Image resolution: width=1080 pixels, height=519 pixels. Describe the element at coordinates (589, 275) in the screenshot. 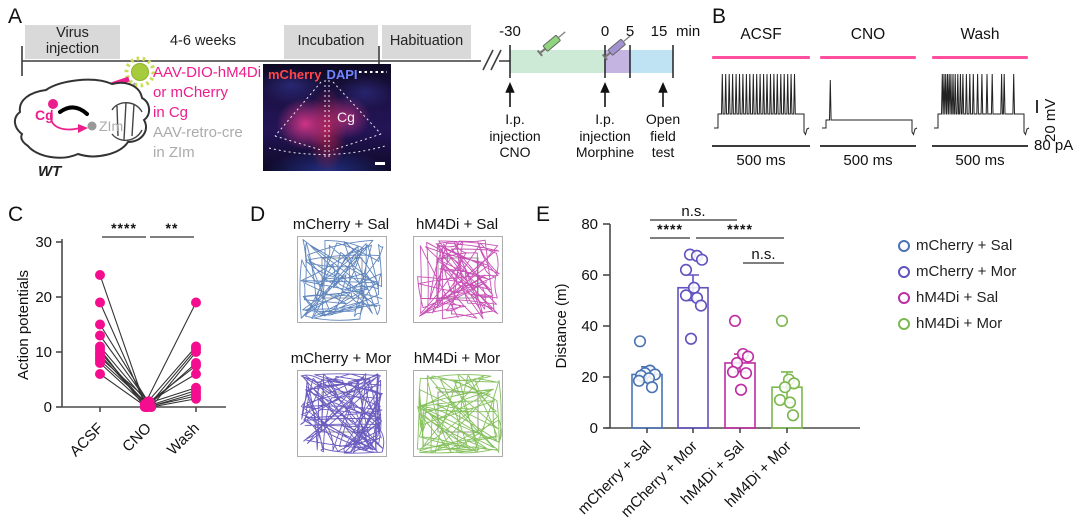

I see `y-tick-label: 60` at that location.